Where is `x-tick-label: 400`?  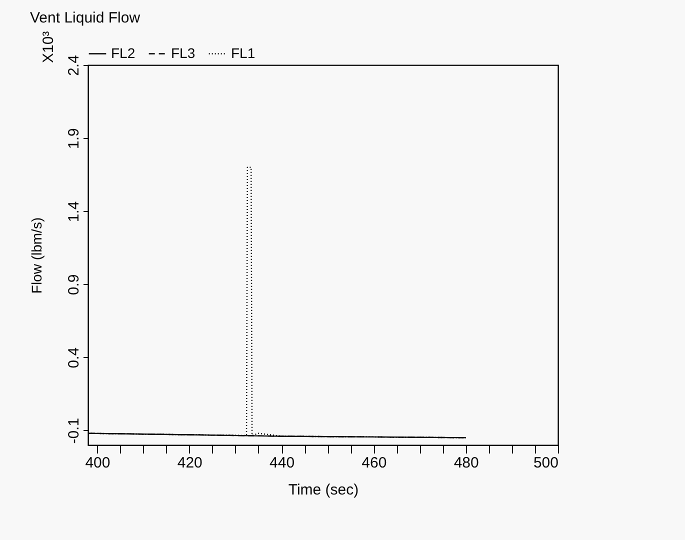 x-tick-label: 400 is located at coordinates (97, 463).